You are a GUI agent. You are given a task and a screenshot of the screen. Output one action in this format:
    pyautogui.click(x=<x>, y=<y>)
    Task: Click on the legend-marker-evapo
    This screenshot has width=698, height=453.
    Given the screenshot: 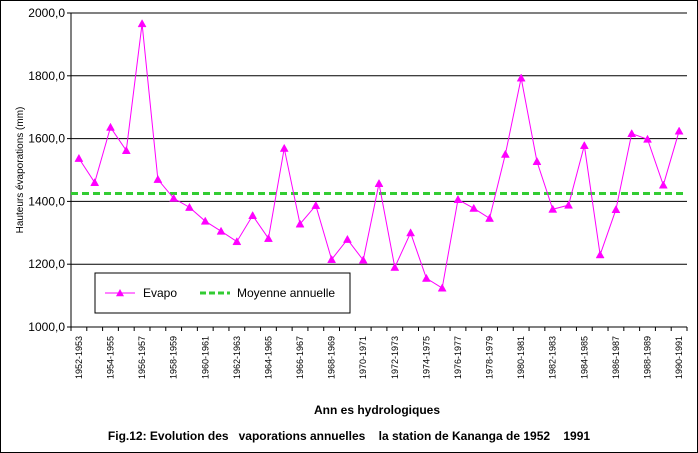 What is the action you would take?
    pyautogui.click(x=120, y=293)
    